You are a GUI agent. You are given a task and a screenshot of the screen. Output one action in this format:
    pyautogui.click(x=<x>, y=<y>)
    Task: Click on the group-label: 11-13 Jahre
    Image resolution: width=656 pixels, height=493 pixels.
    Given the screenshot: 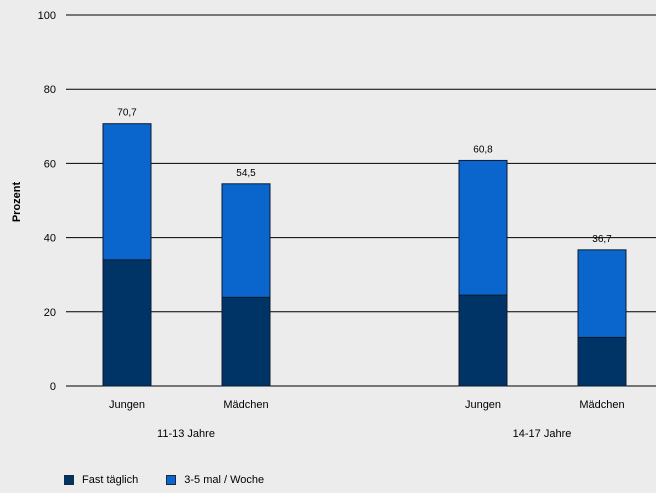 What is the action you would take?
    pyautogui.click(x=186, y=434)
    